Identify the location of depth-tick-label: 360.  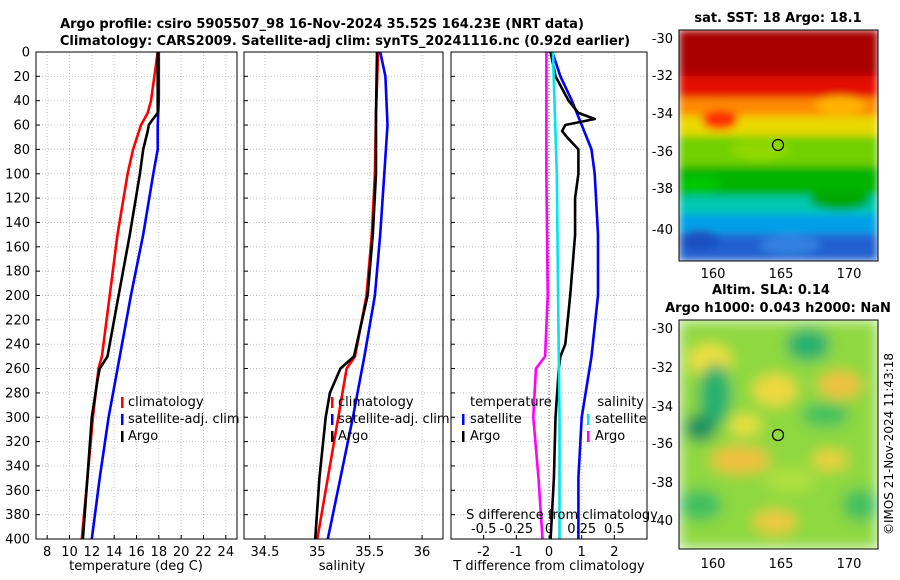
(17, 491).